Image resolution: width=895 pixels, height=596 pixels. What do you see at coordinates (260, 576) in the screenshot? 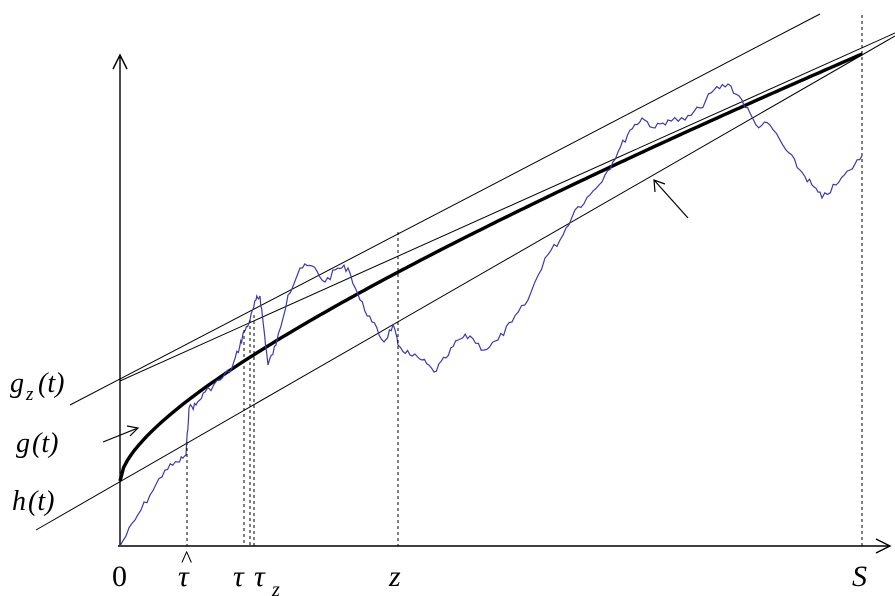
I see `tau-z-label: τ` at bounding box center [260, 576].